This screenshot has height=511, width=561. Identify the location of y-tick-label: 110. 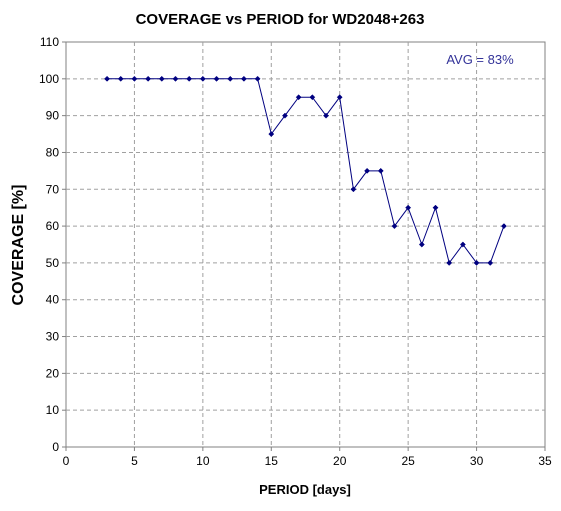
(49, 42).